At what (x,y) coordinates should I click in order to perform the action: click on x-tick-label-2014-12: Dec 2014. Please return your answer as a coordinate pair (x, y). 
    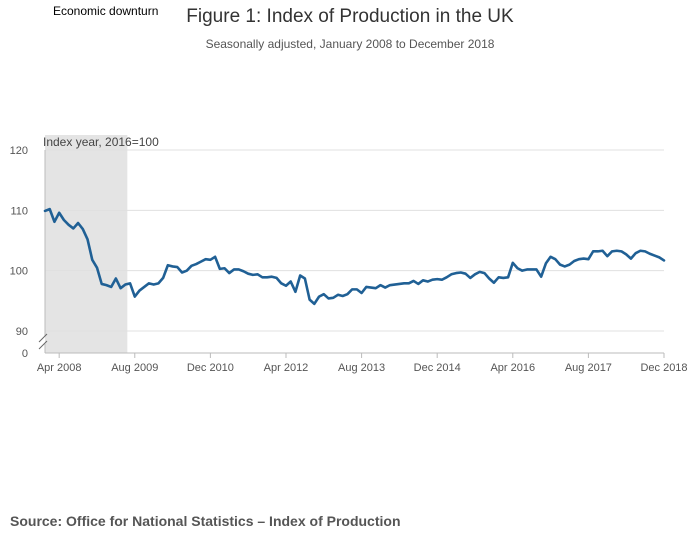
    Looking at the image, I should click on (437, 368).